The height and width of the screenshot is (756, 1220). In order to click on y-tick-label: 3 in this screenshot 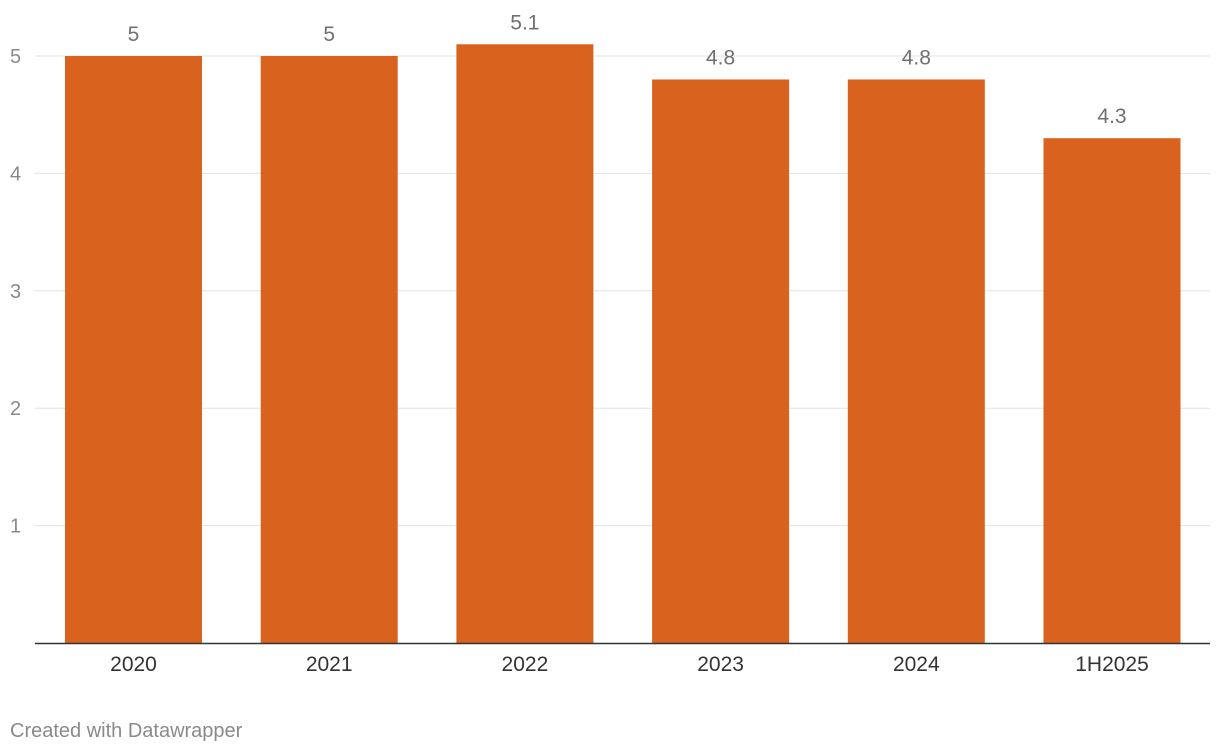, I will do `click(15, 292)`.